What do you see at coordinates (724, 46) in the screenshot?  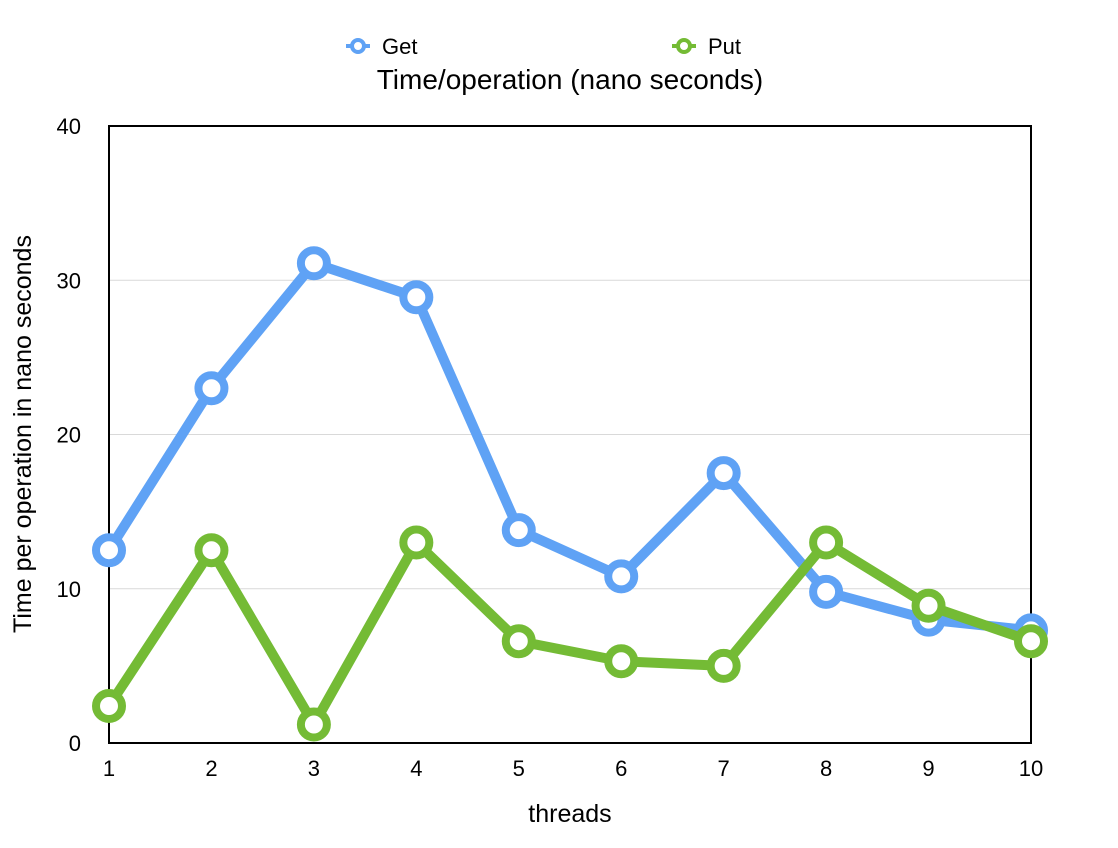 I see `legend-label: Put` at bounding box center [724, 46].